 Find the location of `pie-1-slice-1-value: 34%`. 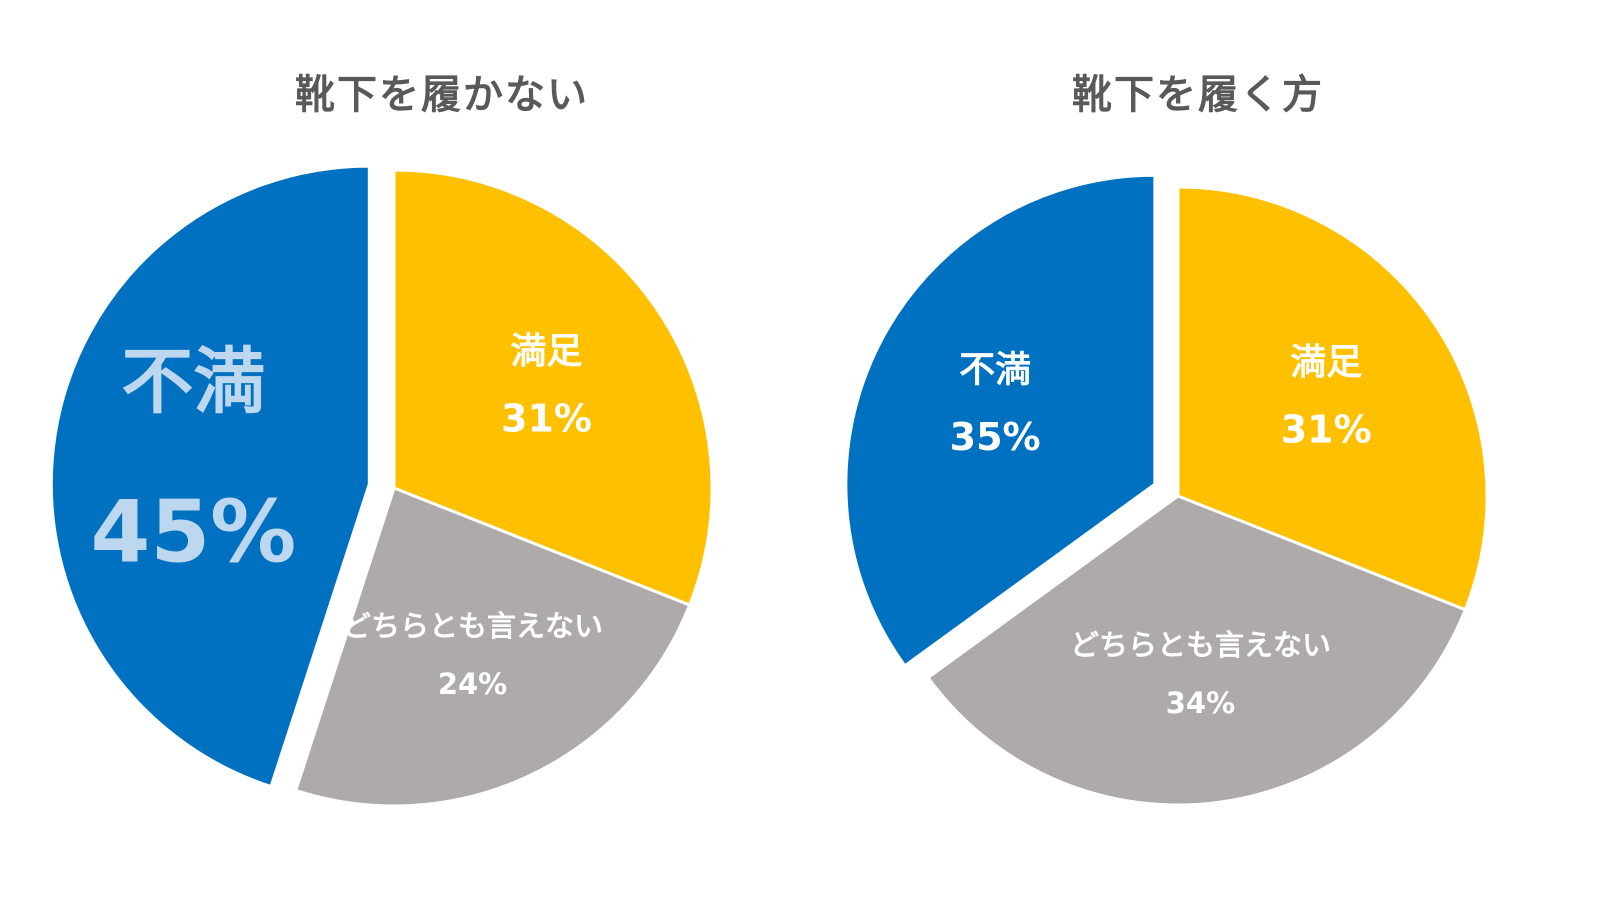

pie-1-slice-1-value: 34% is located at coordinates (1200, 703).